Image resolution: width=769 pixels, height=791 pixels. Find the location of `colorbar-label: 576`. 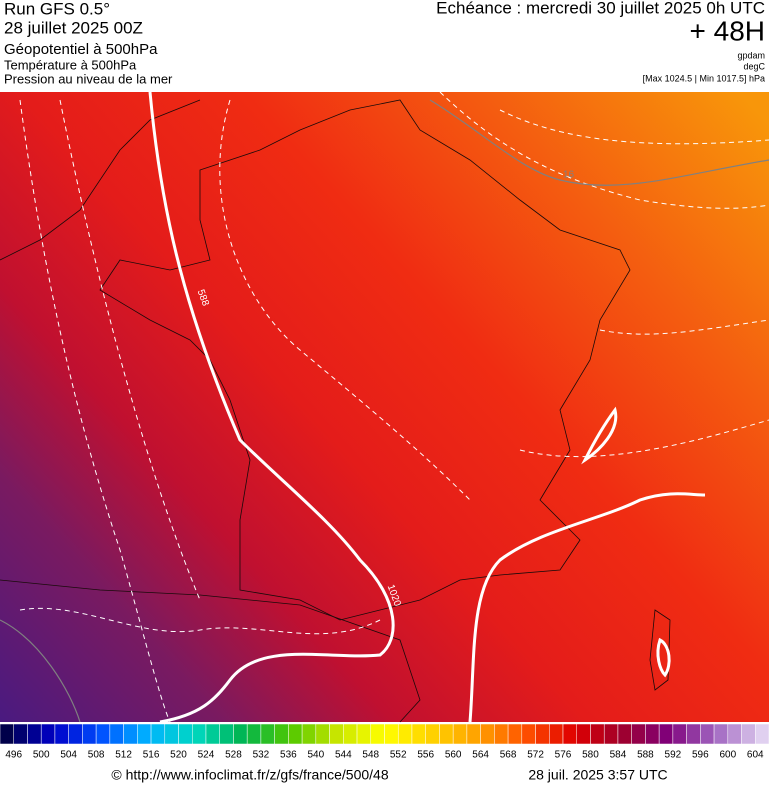

colorbar-label: 576 is located at coordinates (563, 755).